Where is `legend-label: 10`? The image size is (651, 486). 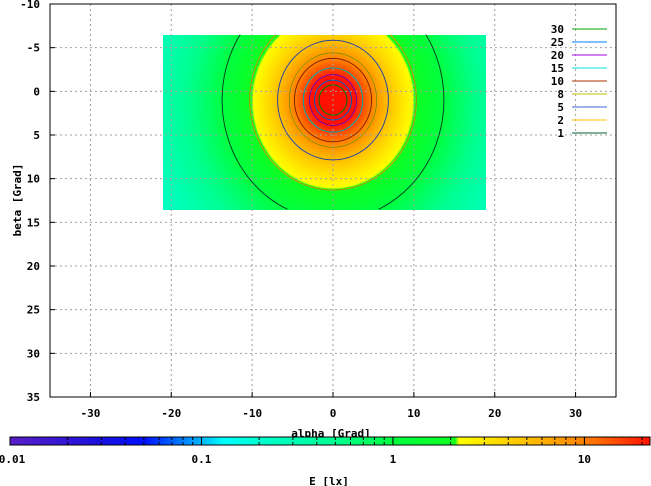 legend-label: 10 is located at coordinates (557, 81).